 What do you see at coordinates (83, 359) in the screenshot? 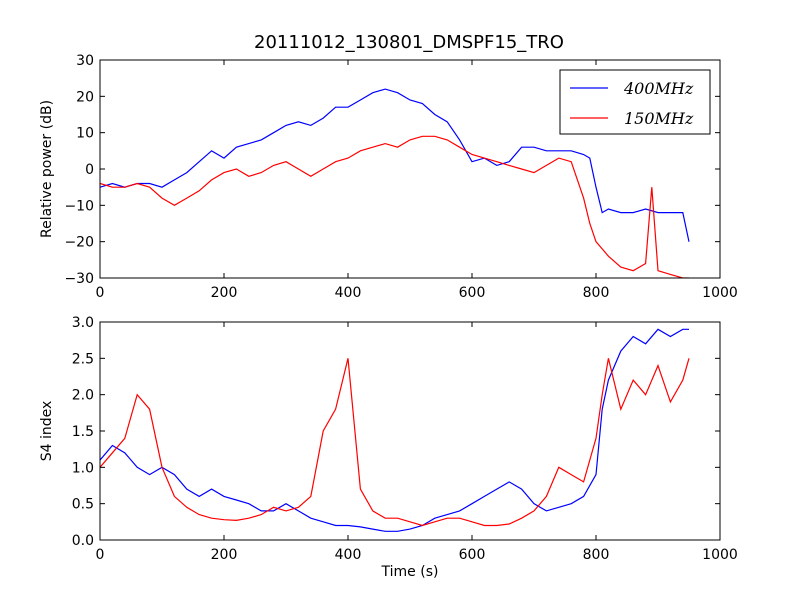
I see `y-tick-label: 2.5` at bounding box center [83, 359].